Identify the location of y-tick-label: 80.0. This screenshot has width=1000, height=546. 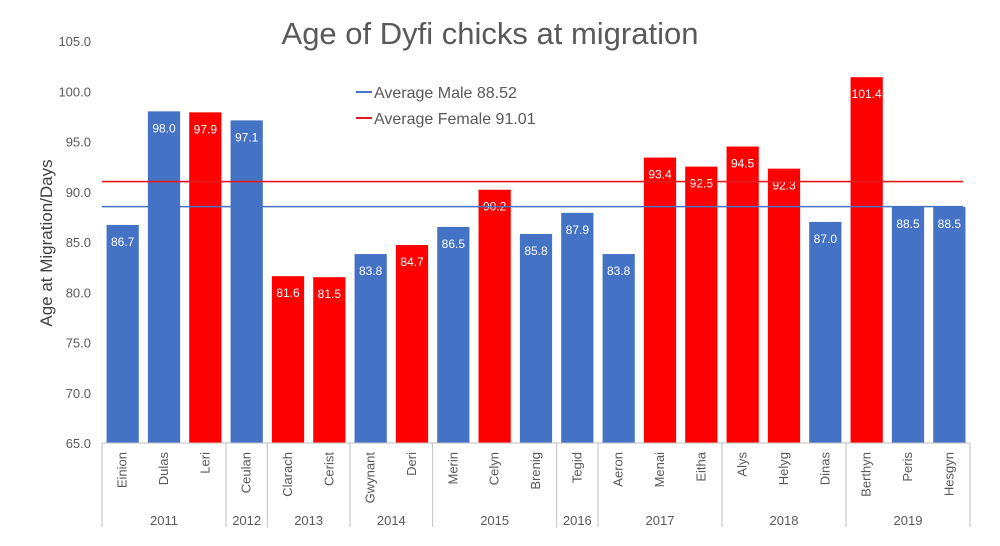
(78, 292).